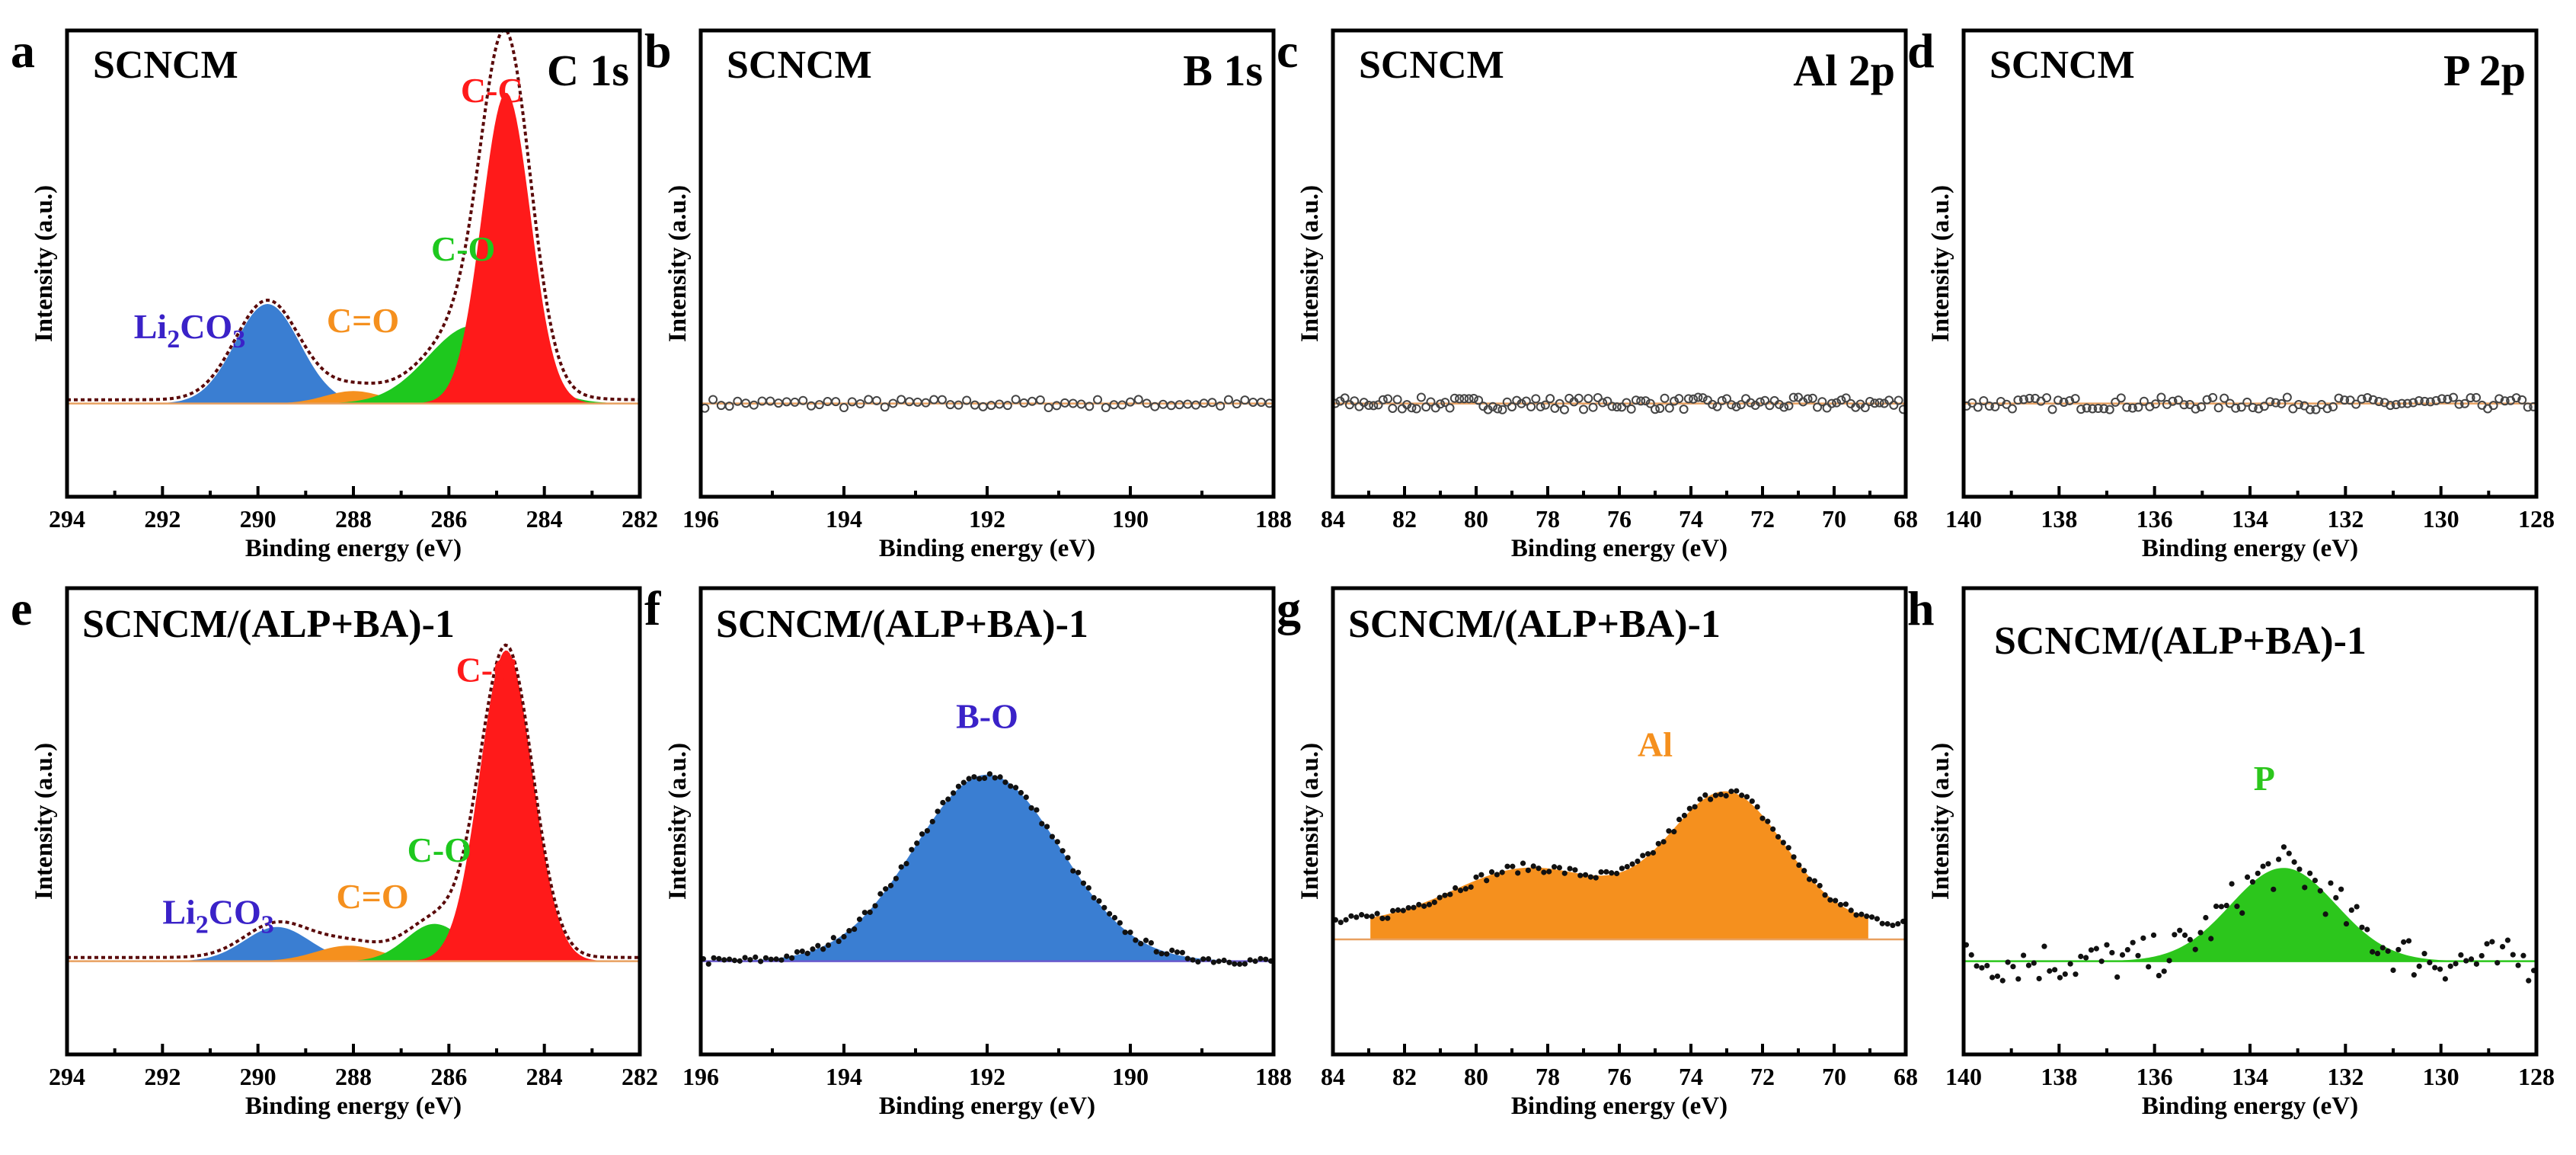  Describe the element at coordinates (1940, 263) in the screenshot. I see `y-axis-label: Intensity (a.u.)` at that location.